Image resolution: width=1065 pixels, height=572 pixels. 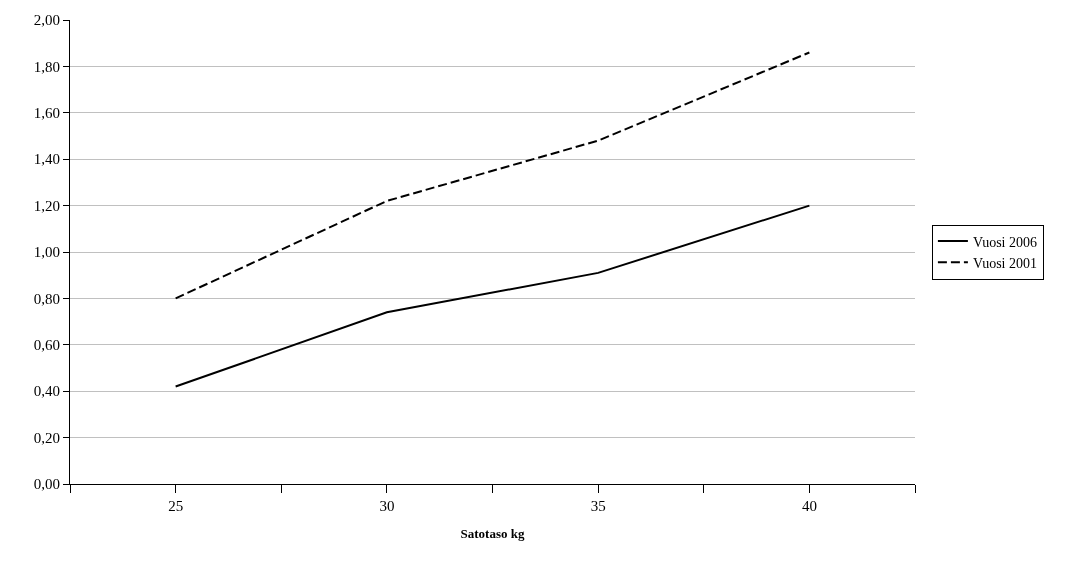 I want to click on x-axis-title: Satotaso kg, so click(x=492, y=533).